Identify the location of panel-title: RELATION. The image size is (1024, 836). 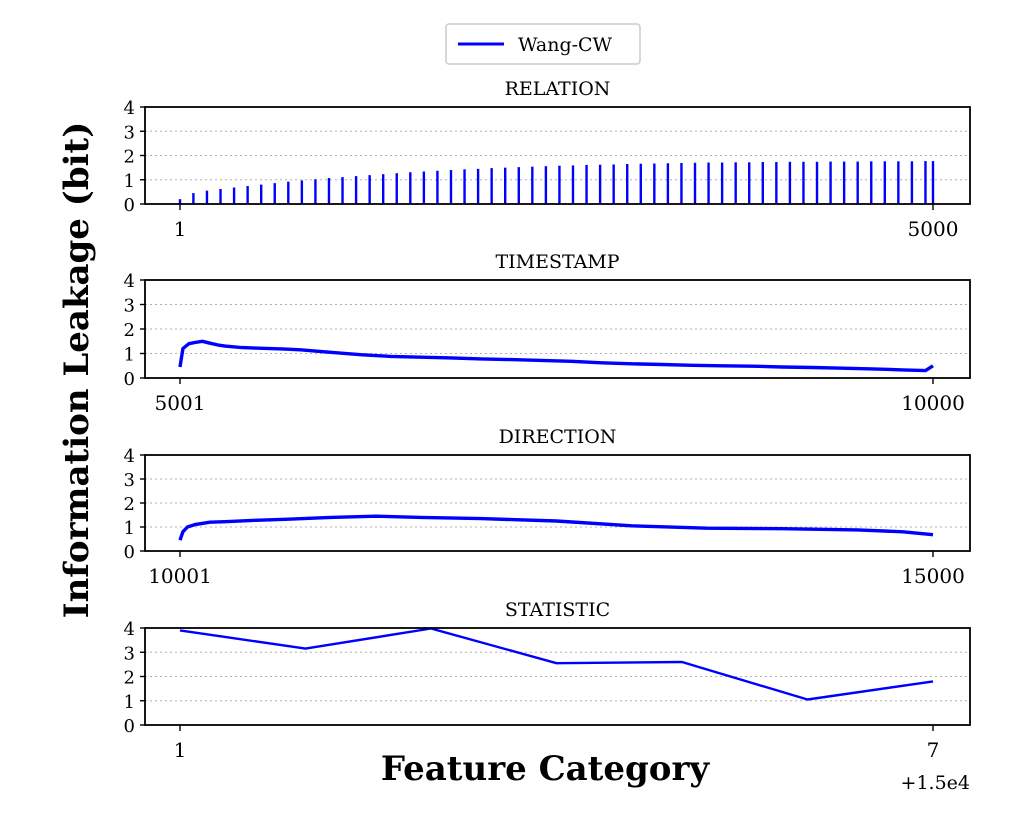
(558, 89).